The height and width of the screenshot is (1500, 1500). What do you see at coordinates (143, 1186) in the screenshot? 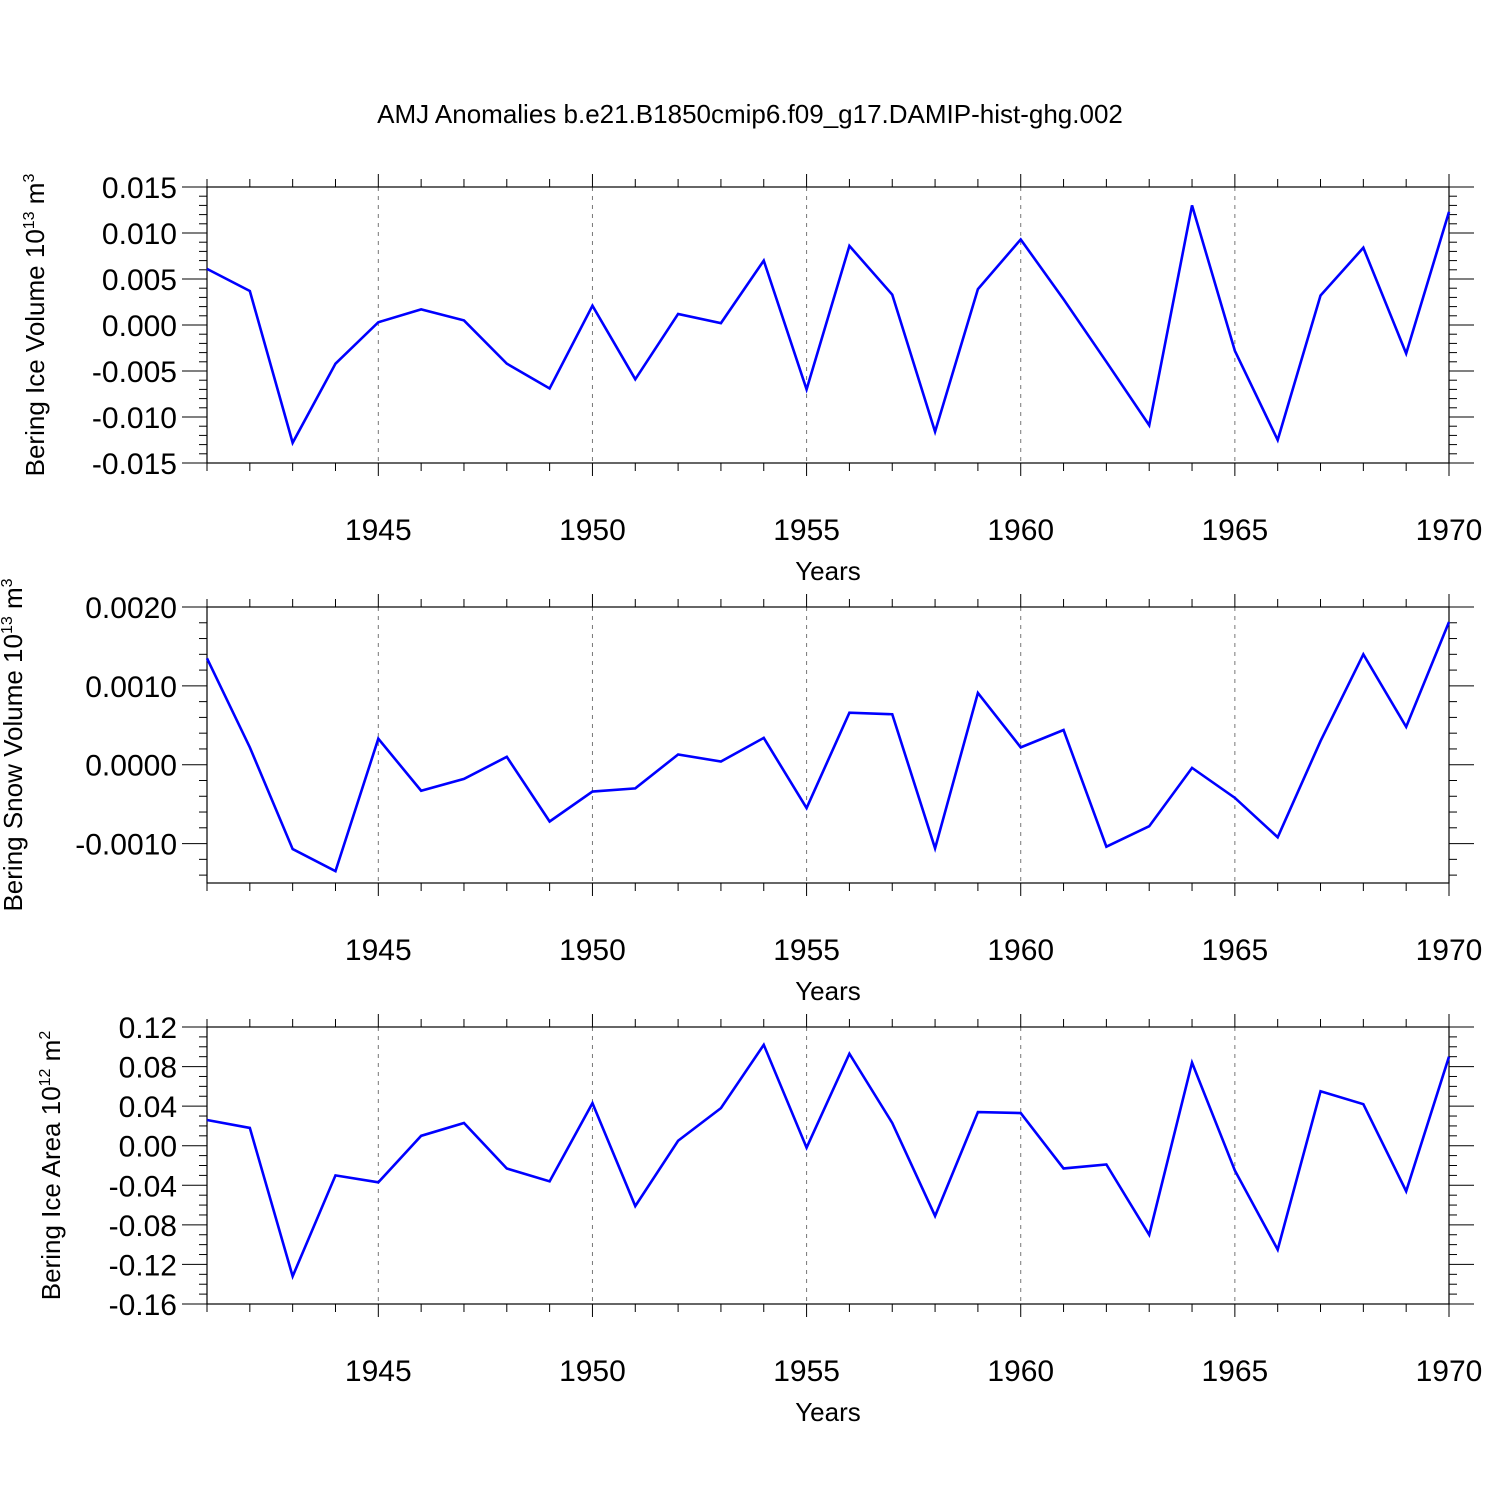
I see `y-tick-label: -0.04` at bounding box center [143, 1186].